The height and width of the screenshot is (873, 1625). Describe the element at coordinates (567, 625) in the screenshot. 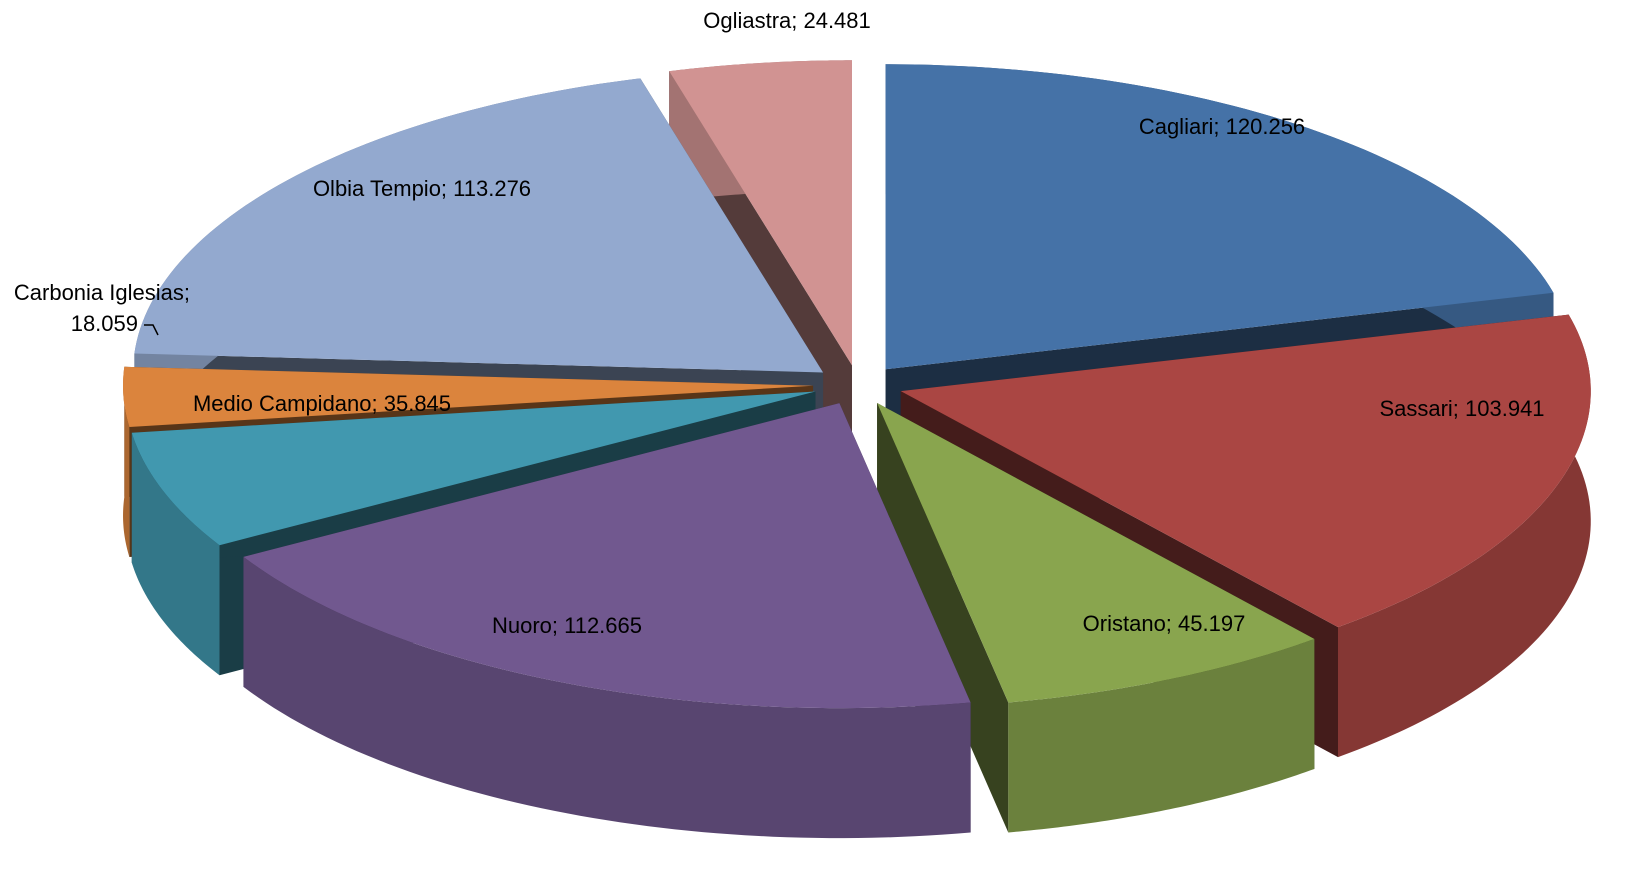

I see `data-label: Nuoro; 112.665` at that location.